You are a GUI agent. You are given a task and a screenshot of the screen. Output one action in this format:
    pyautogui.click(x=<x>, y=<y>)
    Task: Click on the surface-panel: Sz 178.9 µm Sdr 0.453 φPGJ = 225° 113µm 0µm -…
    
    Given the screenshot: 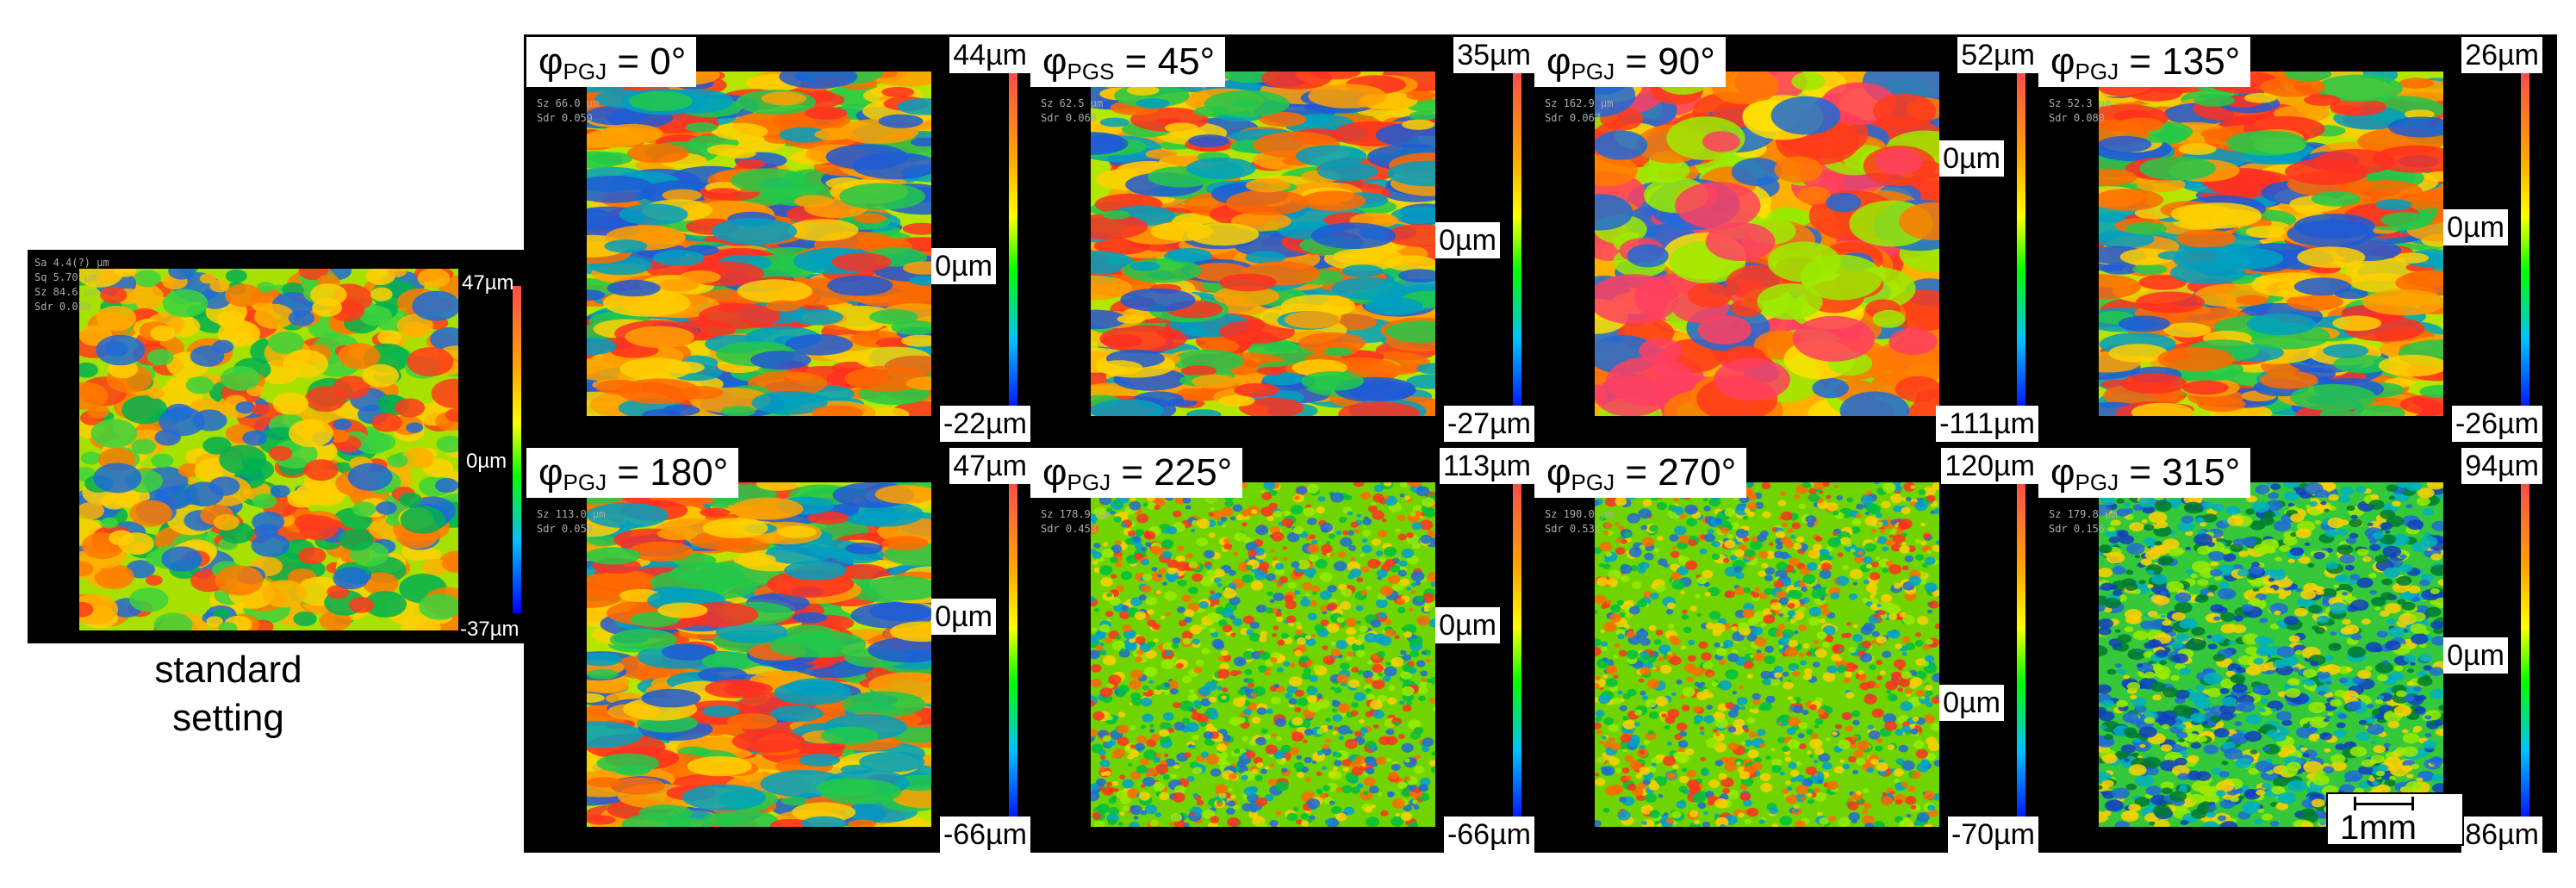 What is the action you would take?
    pyautogui.click(x=1282, y=650)
    